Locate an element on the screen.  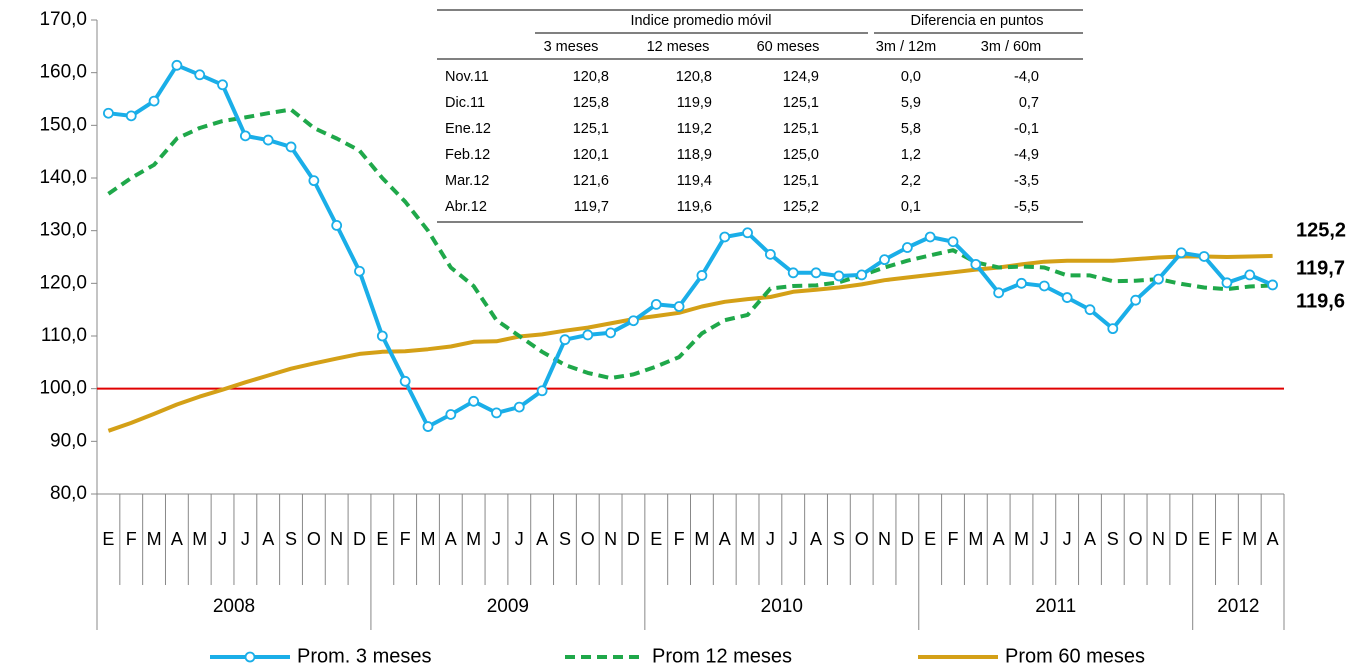
year-label: 2011 is located at coordinates (1055, 606).